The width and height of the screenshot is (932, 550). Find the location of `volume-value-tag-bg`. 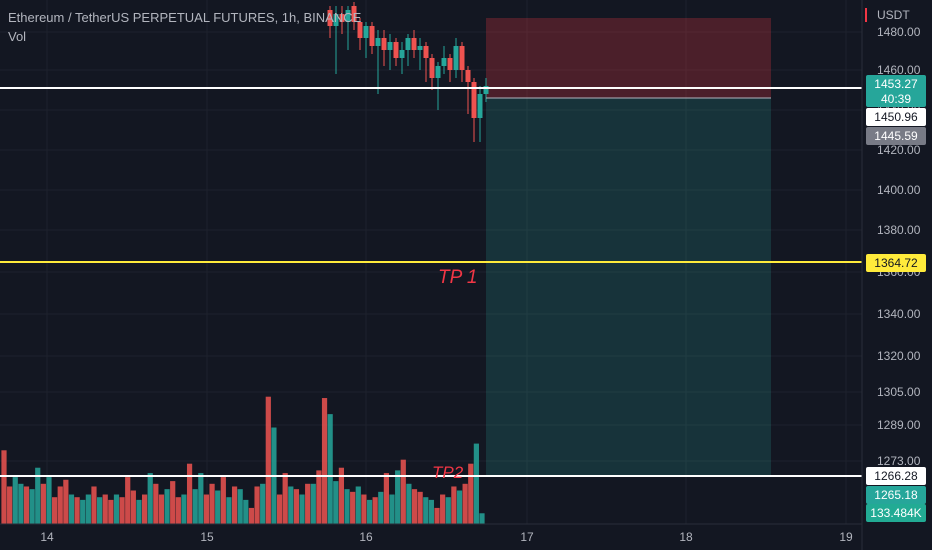

volume-value-tag-bg is located at coordinates (896, 513).